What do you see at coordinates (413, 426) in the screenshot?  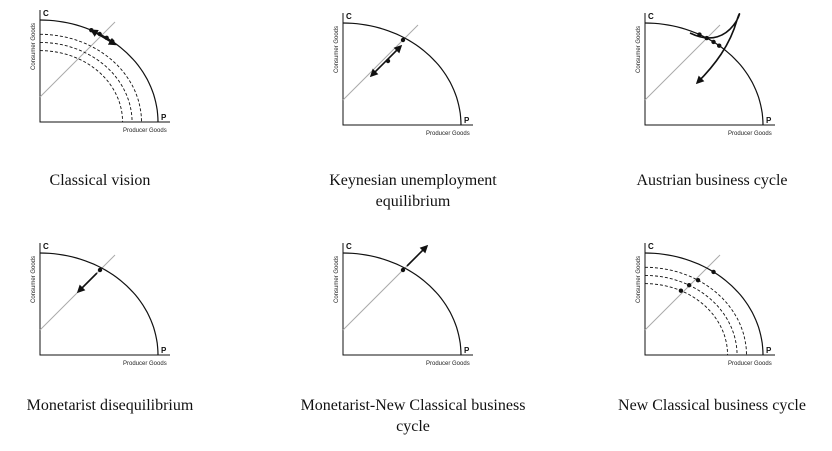 I see `caption: cycle` at bounding box center [413, 426].